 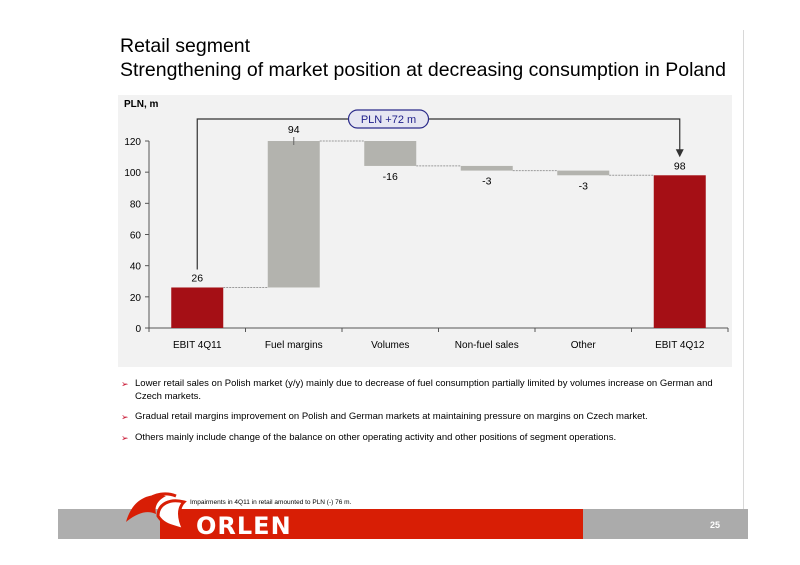 I want to click on y-tick-label: 20, so click(x=136, y=298).